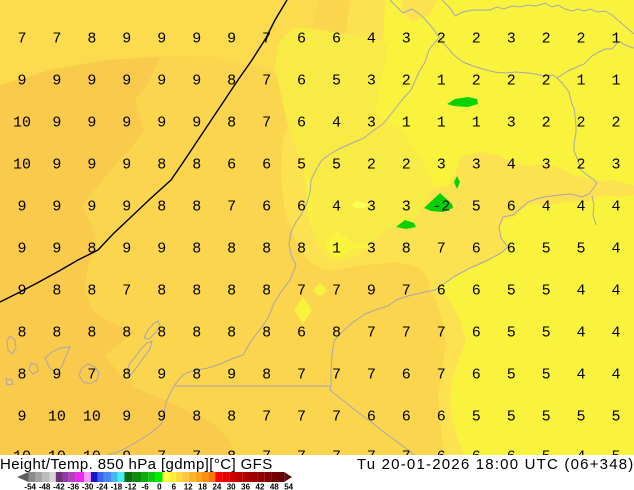  Describe the element at coordinates (274, 486) in the screenshot. I see `svg-text: 48` at that location.